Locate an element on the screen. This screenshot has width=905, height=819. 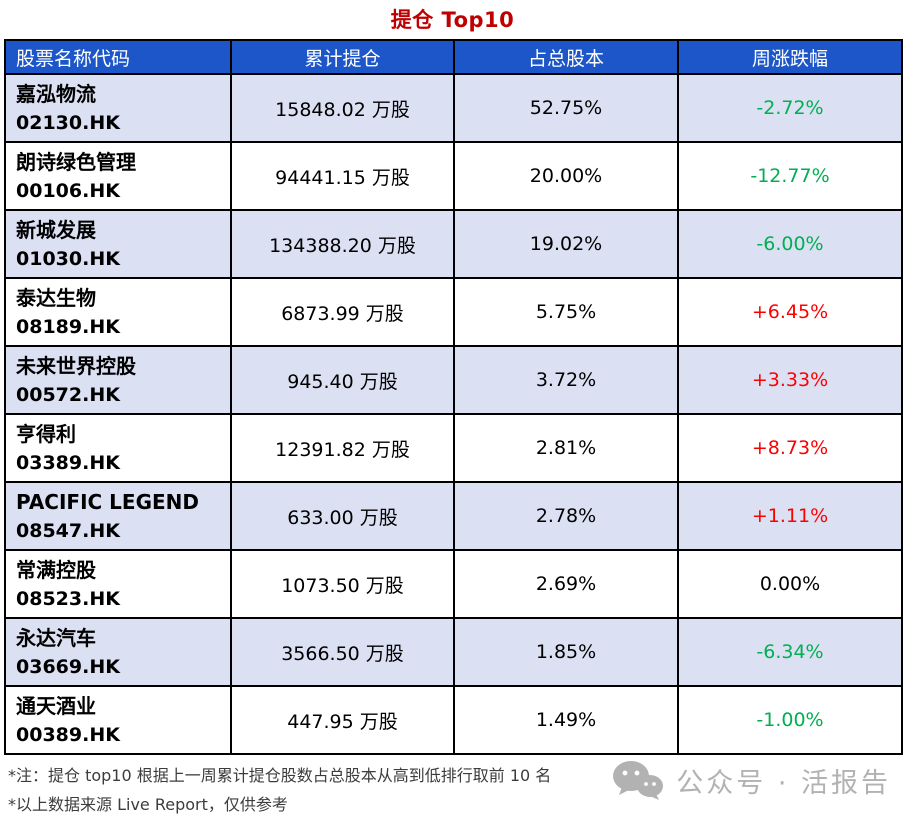
stock-code: 01030.HK is located at coordinates (68, 259).